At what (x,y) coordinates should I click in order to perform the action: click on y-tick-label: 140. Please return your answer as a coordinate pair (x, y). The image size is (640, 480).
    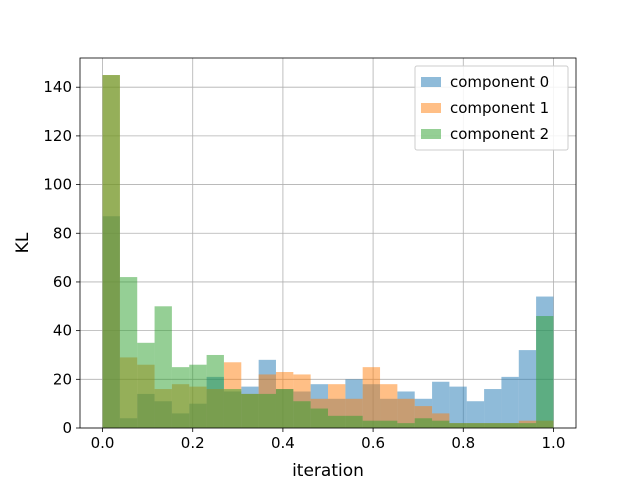
    Looking at the image, I should click on (57, 87).